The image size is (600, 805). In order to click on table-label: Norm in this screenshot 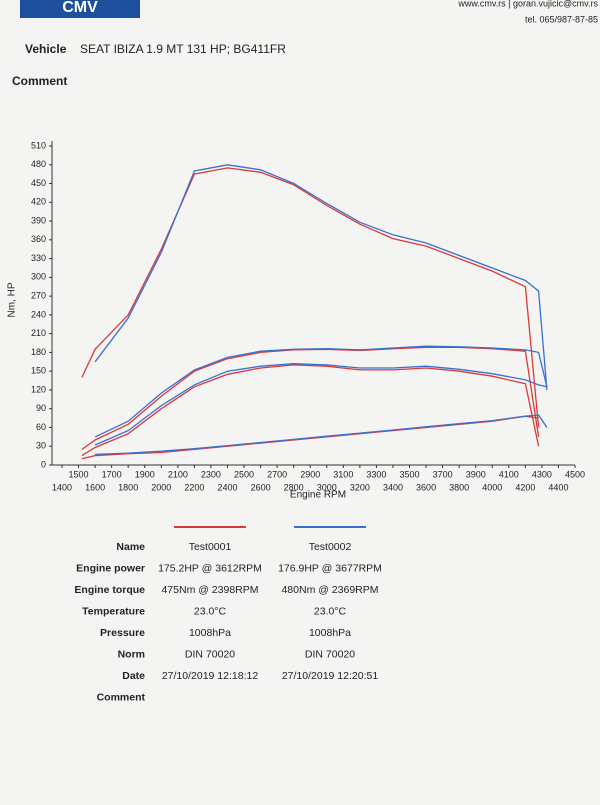, I will do `click(131, 654)`.